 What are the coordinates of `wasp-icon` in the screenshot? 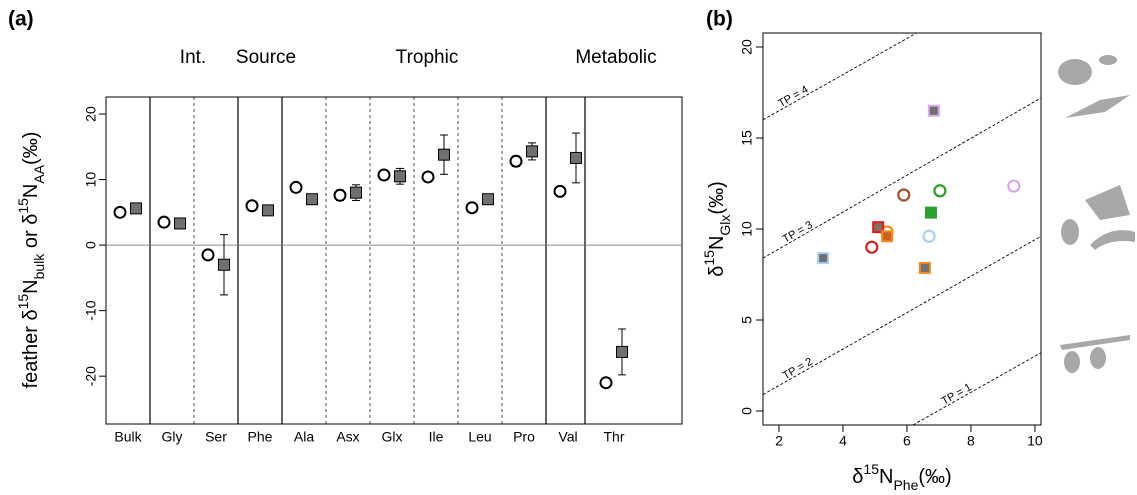 It's located at (1097, 106).